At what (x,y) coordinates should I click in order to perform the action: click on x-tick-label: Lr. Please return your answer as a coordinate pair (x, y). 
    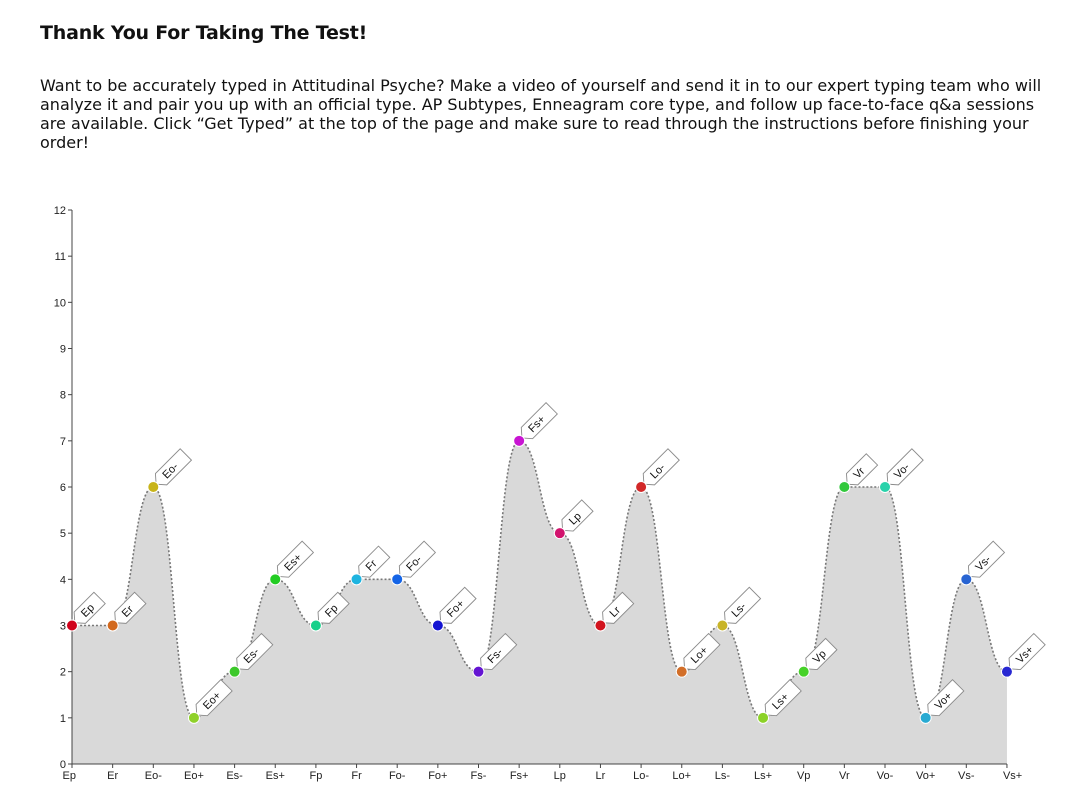
    Looking at the image, I should click on (601, 776).